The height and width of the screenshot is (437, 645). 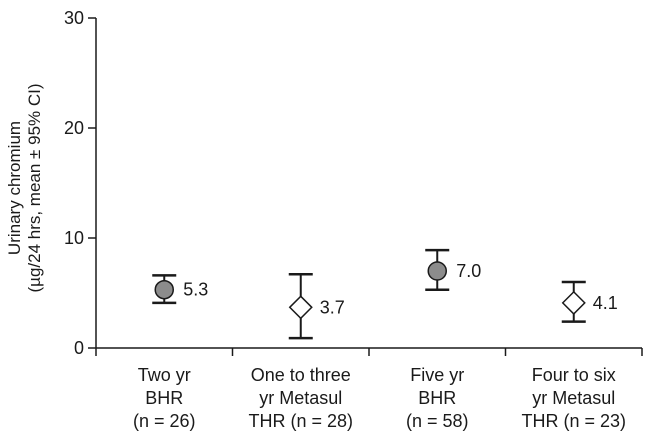 What do you see at coordinates (164, 421) in the screenshot?
I see `category-label: (n = 26)` at bounding box center [164, 421].